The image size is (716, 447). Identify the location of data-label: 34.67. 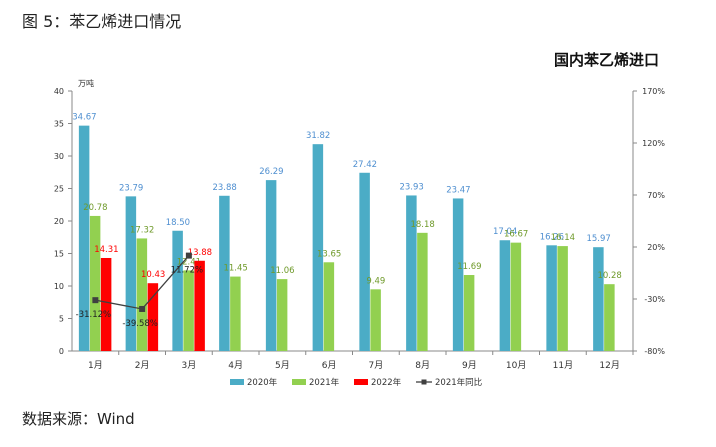
(84, 118).